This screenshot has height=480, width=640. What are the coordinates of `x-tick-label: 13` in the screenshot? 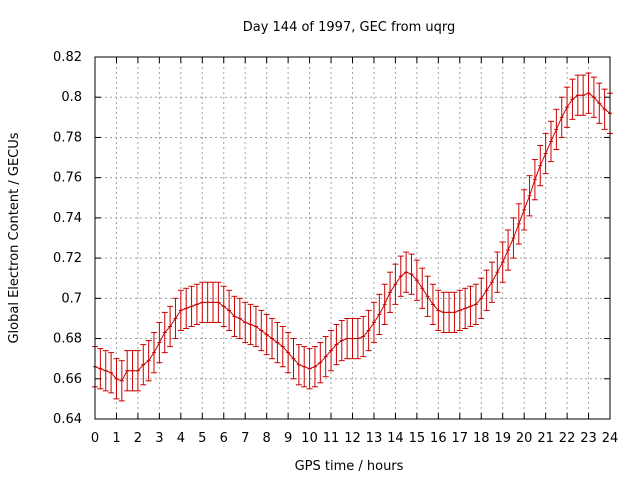 It's located at (374, 438).